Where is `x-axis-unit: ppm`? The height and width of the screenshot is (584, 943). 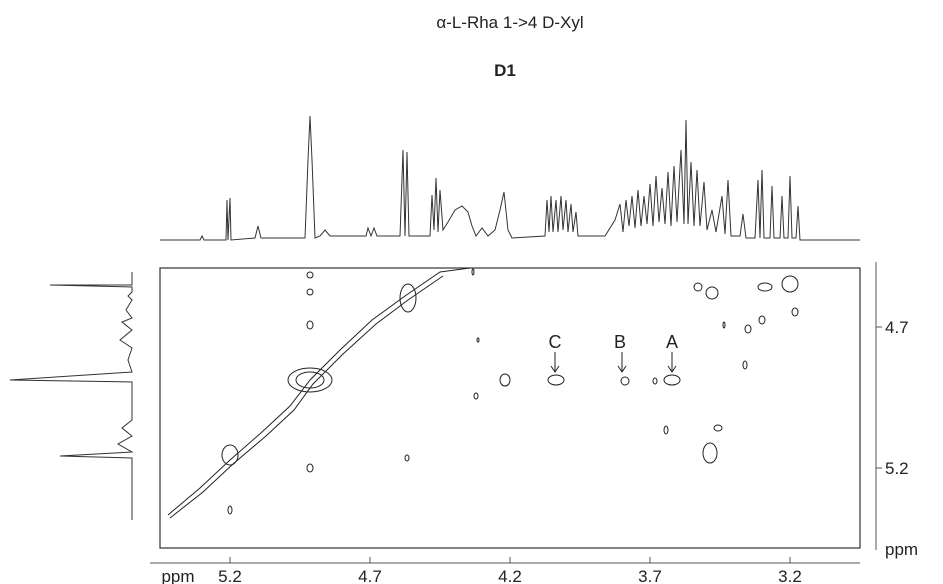
x-axis-unit: ppm is located at coordinates (177, 575).